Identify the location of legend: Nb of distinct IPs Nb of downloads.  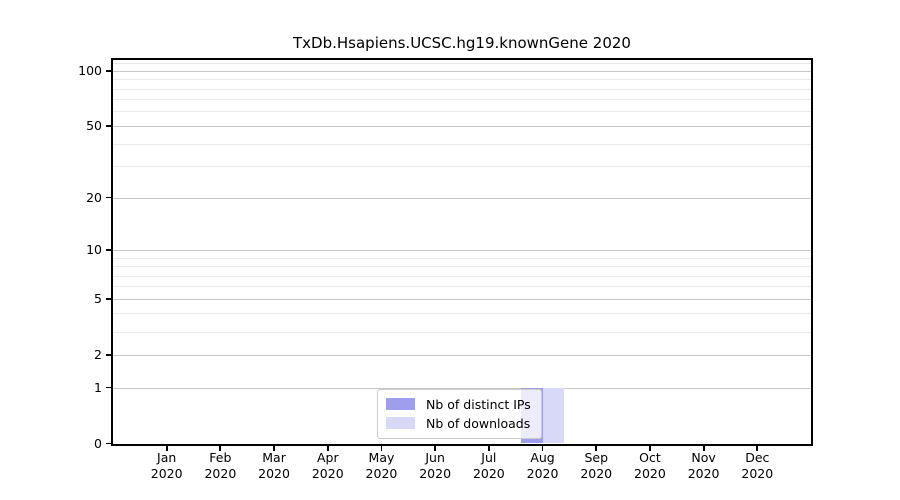
(459, 413).